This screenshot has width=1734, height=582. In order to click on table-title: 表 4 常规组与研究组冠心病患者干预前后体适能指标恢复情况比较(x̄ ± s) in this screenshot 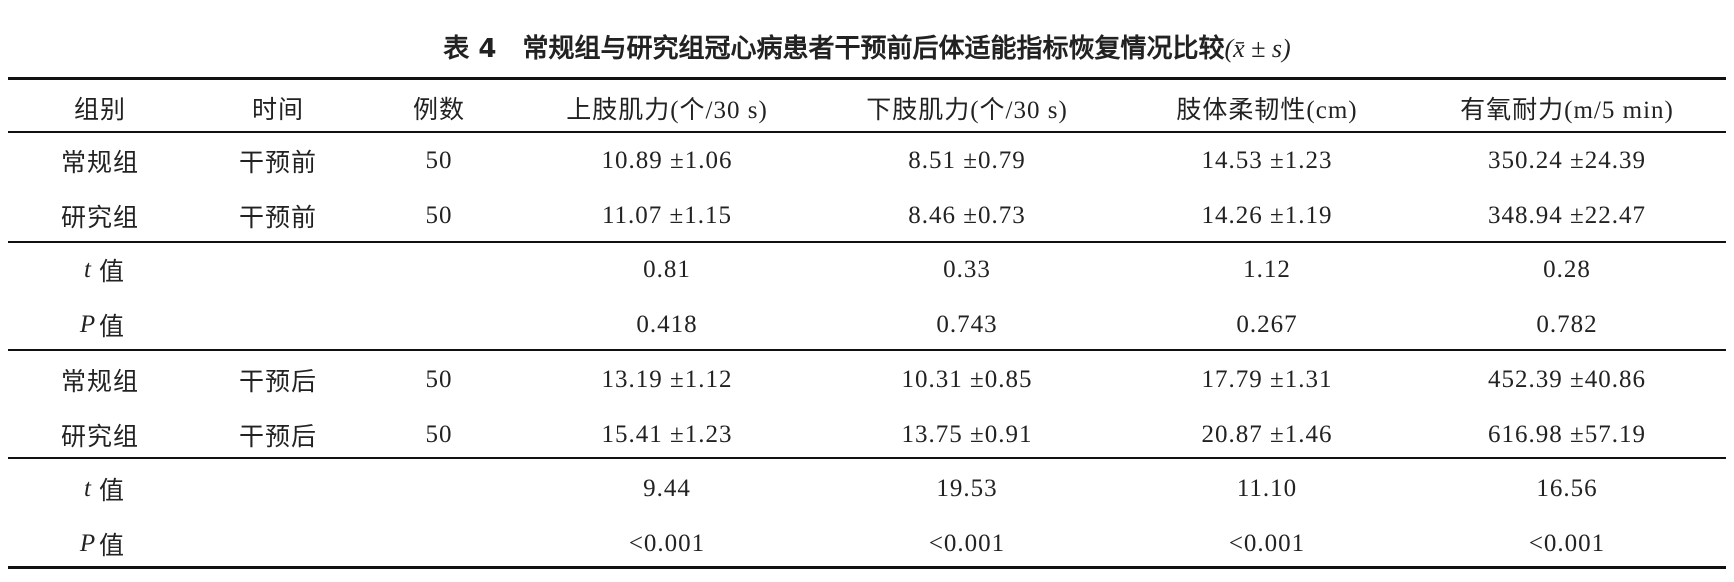, I will do `click(867, 46)`.